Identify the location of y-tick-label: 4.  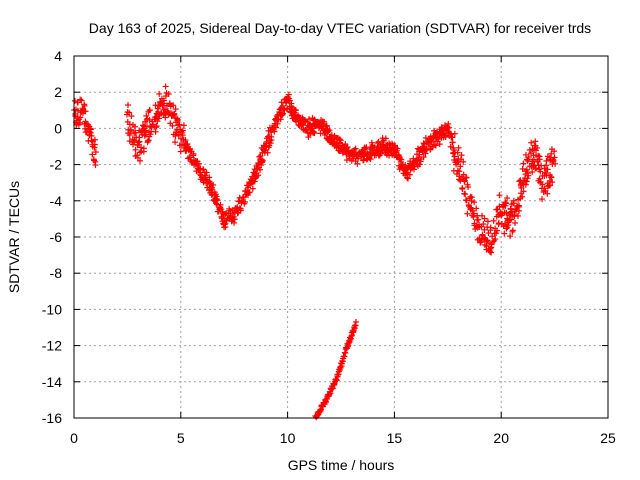
(58, 56).